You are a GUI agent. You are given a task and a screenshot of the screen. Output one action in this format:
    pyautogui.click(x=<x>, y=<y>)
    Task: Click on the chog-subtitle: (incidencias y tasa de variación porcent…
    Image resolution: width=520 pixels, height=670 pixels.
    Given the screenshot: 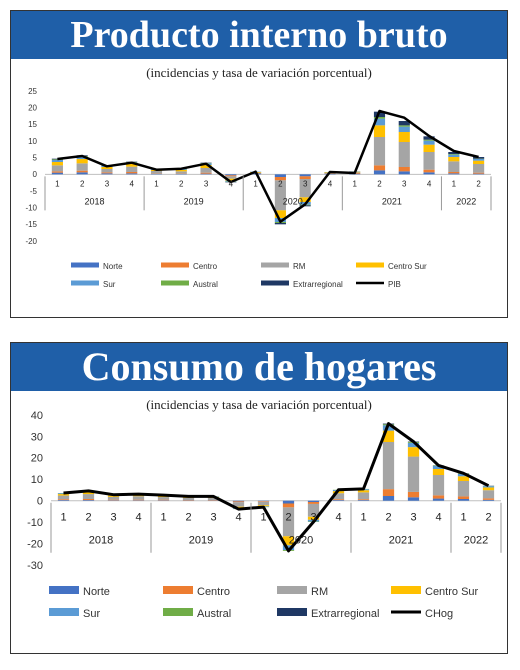 What is the action you would take?
    pyautogui.click(x=259, y=404)
    